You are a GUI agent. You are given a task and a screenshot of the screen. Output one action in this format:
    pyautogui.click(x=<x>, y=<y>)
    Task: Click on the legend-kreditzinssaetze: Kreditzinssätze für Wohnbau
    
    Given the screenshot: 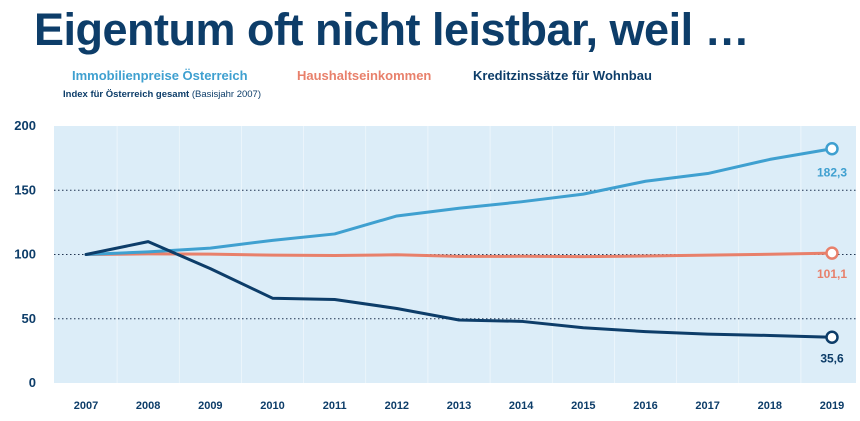 What is the action you would take?
    pyautogui.click(x=562, y=75)
    